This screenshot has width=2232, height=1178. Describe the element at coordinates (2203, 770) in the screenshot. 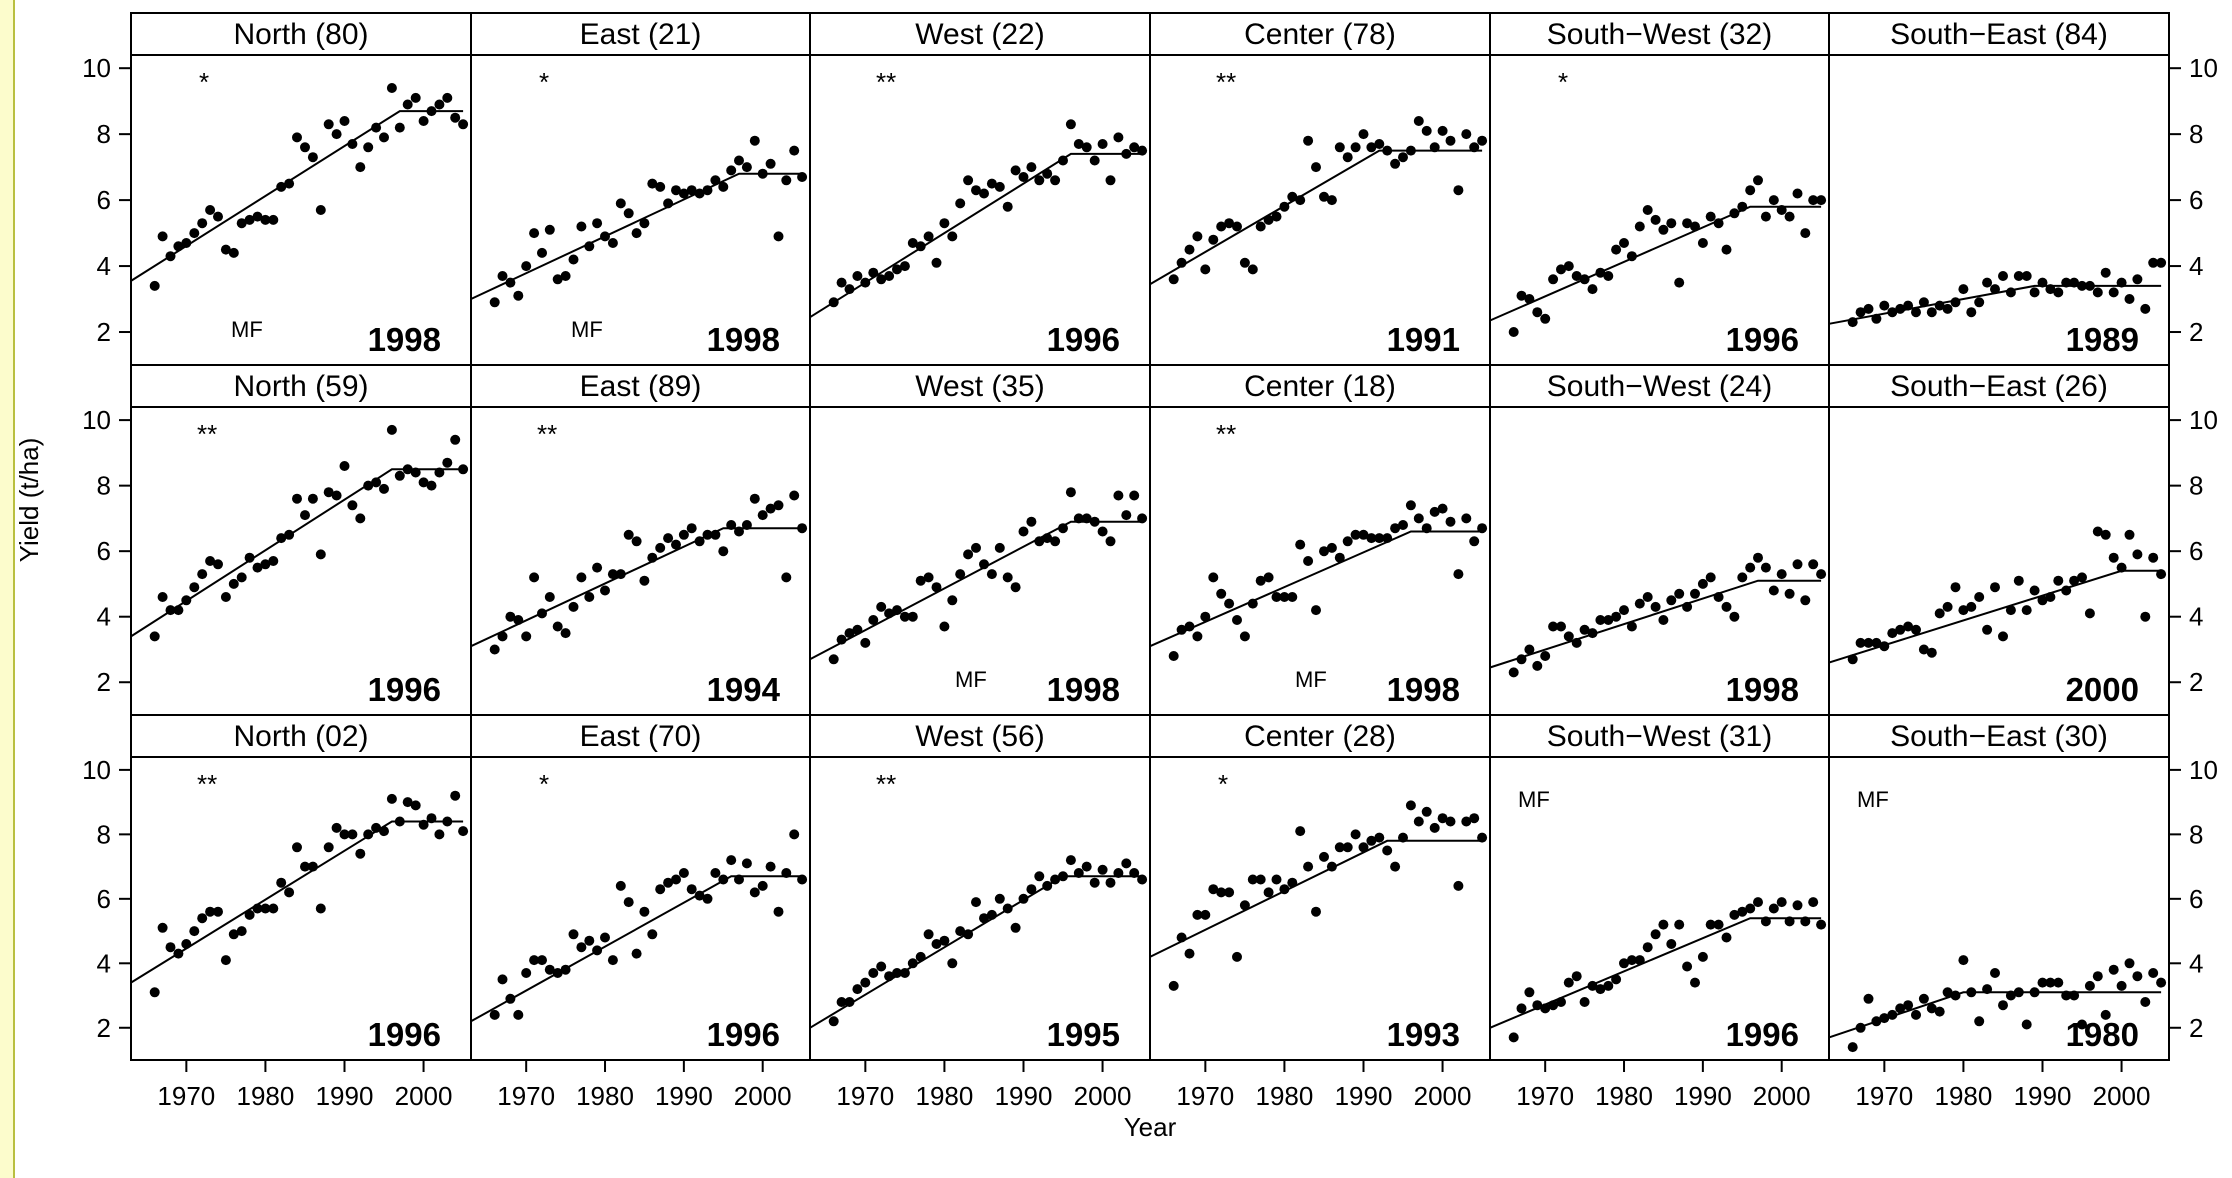

I see `y-tick-label: 10` at that location.